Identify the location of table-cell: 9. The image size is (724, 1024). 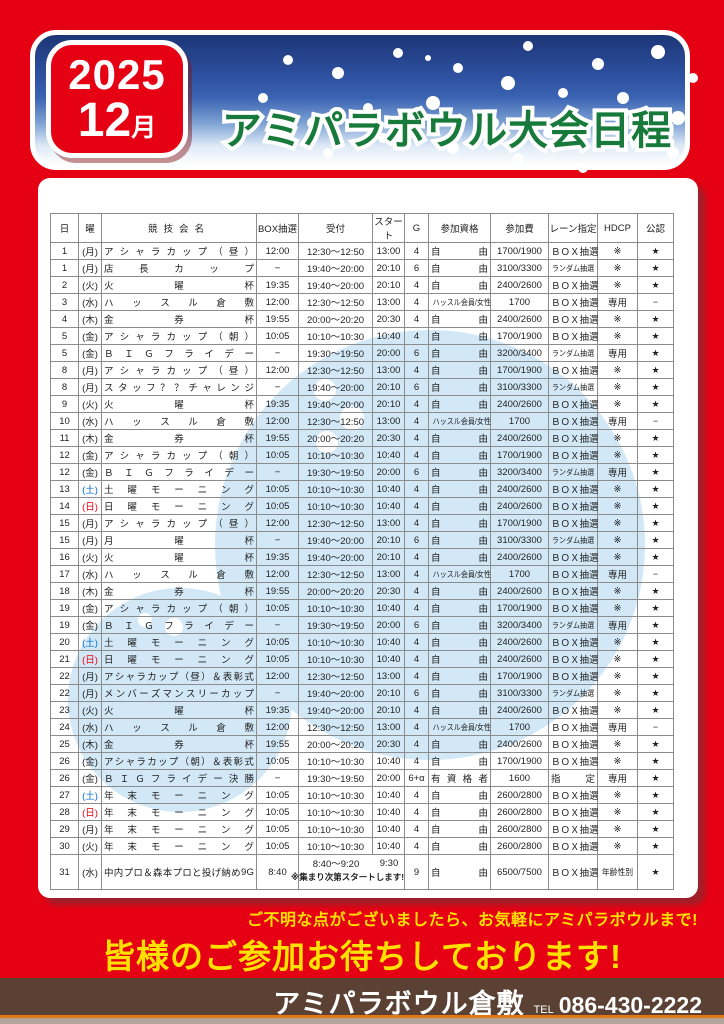
(64, 404).